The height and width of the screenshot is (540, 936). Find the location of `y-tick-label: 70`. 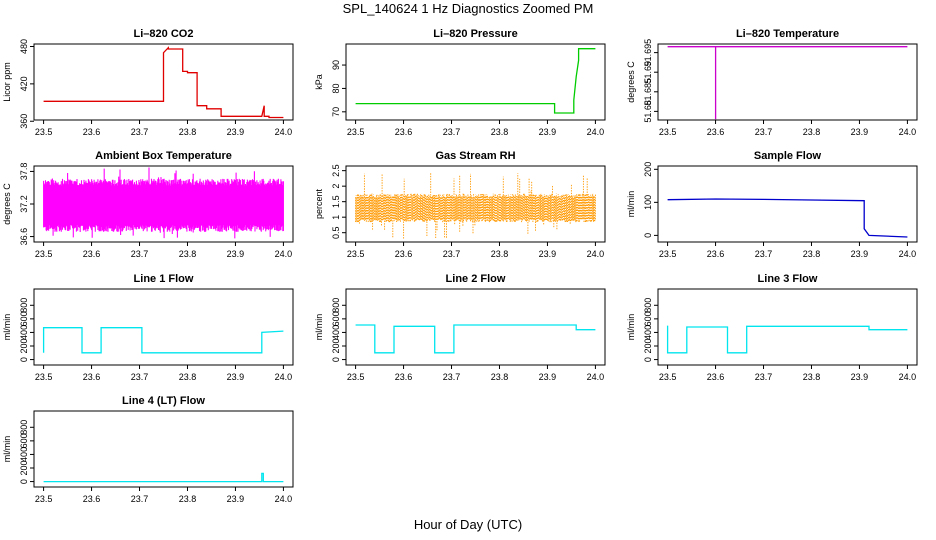

y-tick-label: 70 is located at coordinates (336, 112).